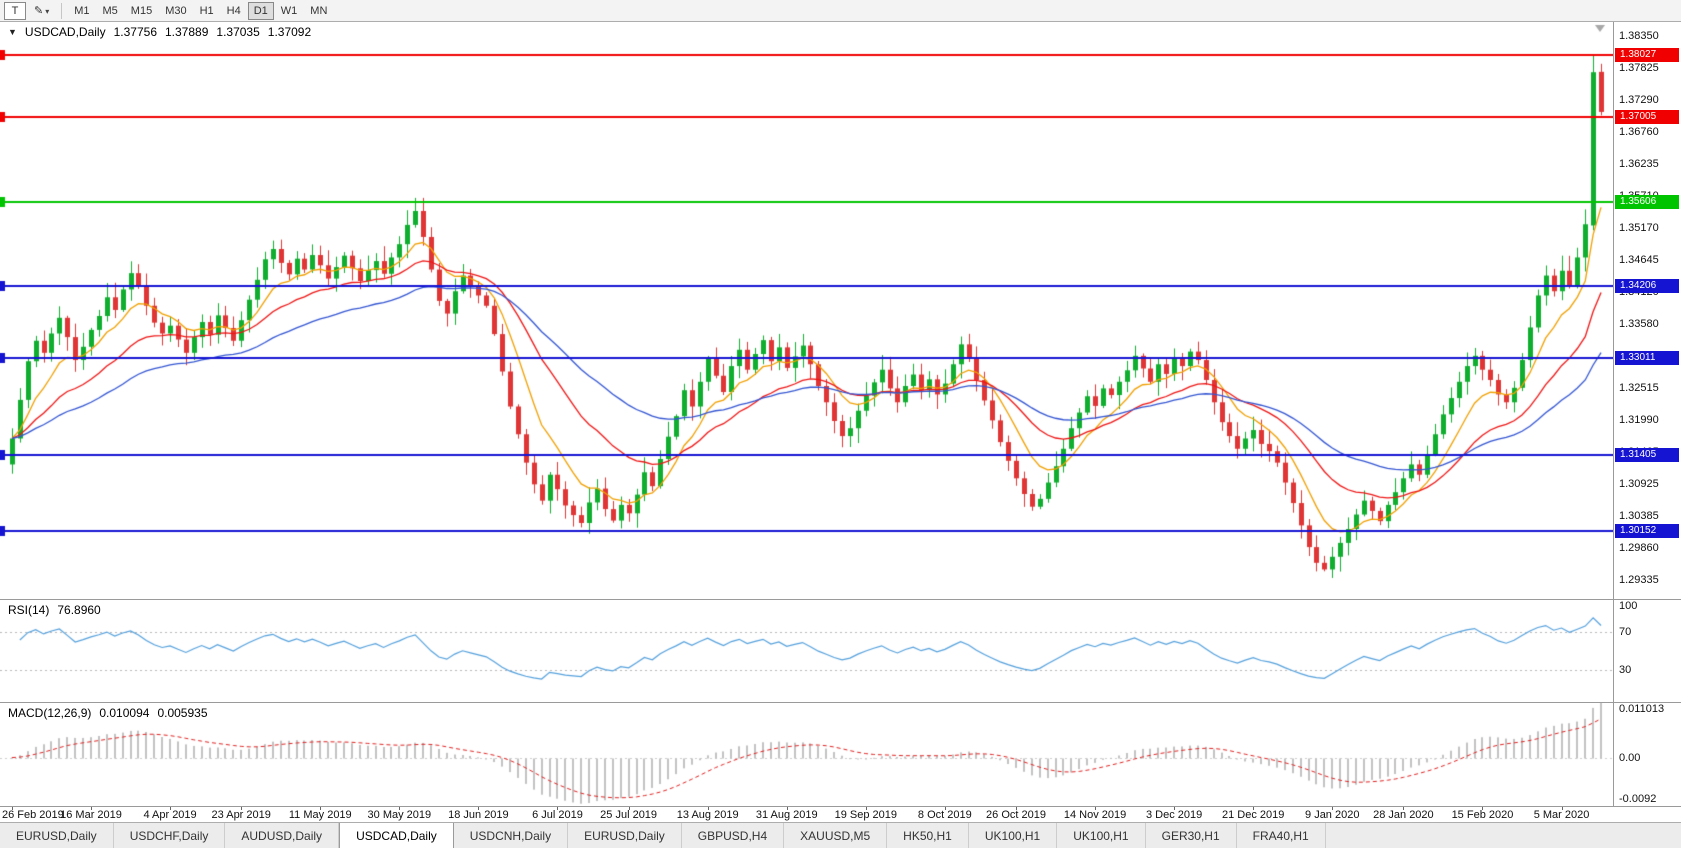 The image size is (1681, 848). Describe the element at coordinates (175, 11) in the screenshot. I see `timeframe-button-m30: M30` at that location.